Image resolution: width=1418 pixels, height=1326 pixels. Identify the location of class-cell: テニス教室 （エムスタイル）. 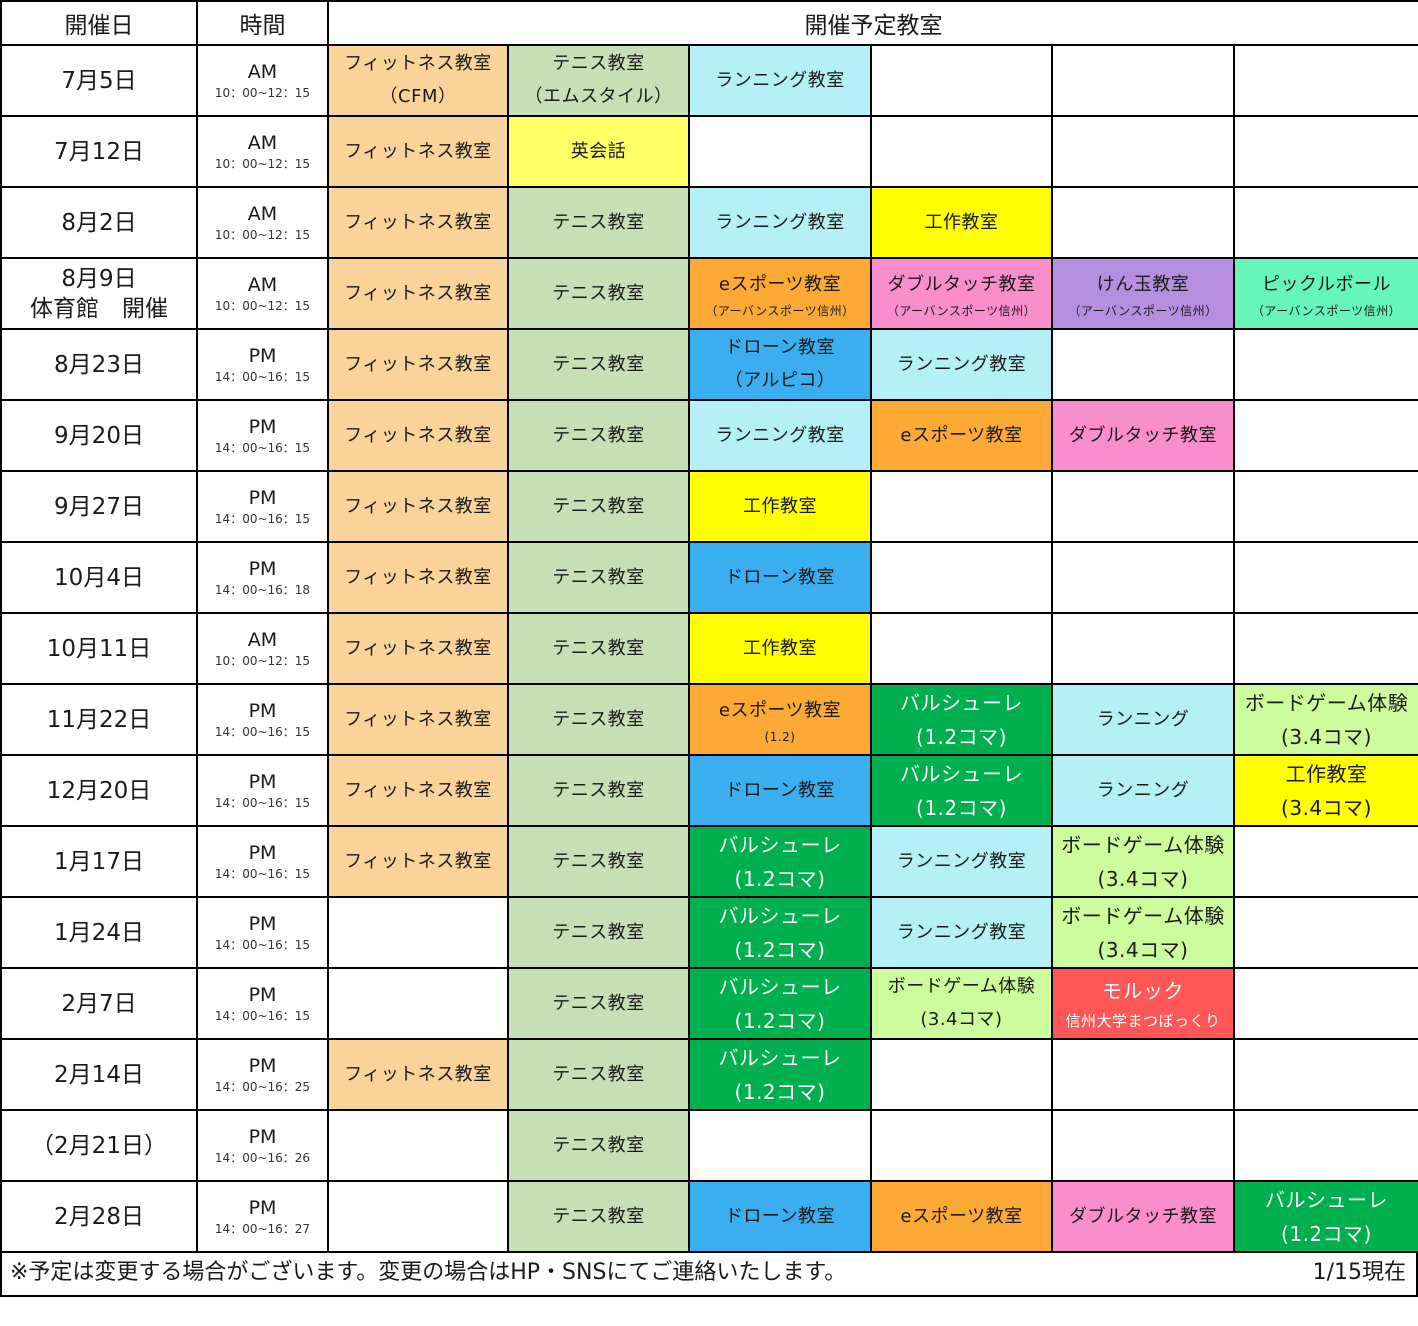
(598, 80).